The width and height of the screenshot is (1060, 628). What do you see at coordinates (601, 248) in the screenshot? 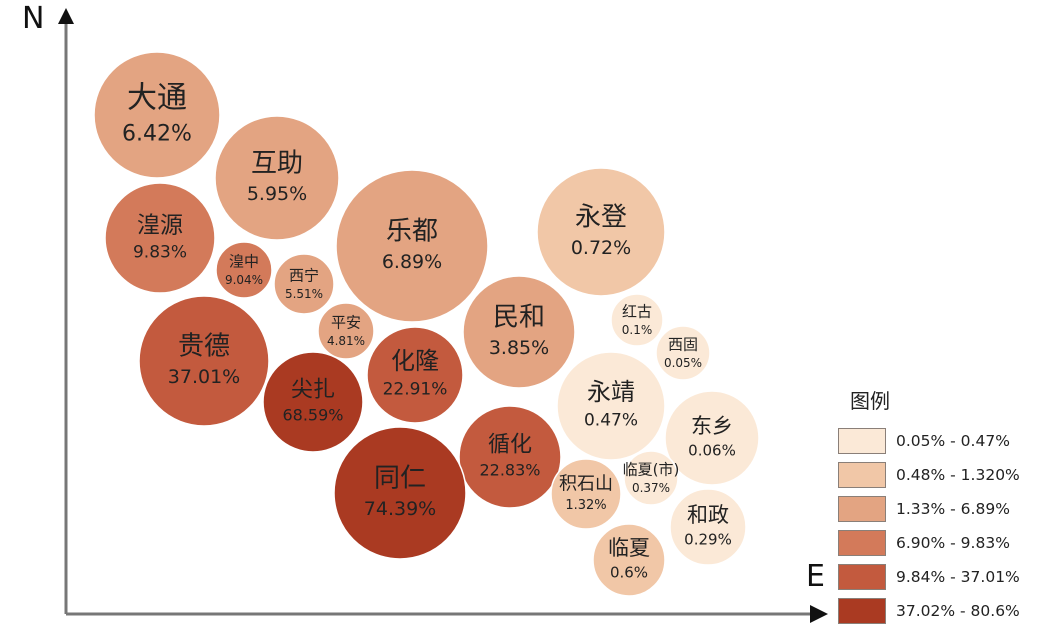
I see `bubble-value-3: 0.72%` at bounding box center [601, 248].